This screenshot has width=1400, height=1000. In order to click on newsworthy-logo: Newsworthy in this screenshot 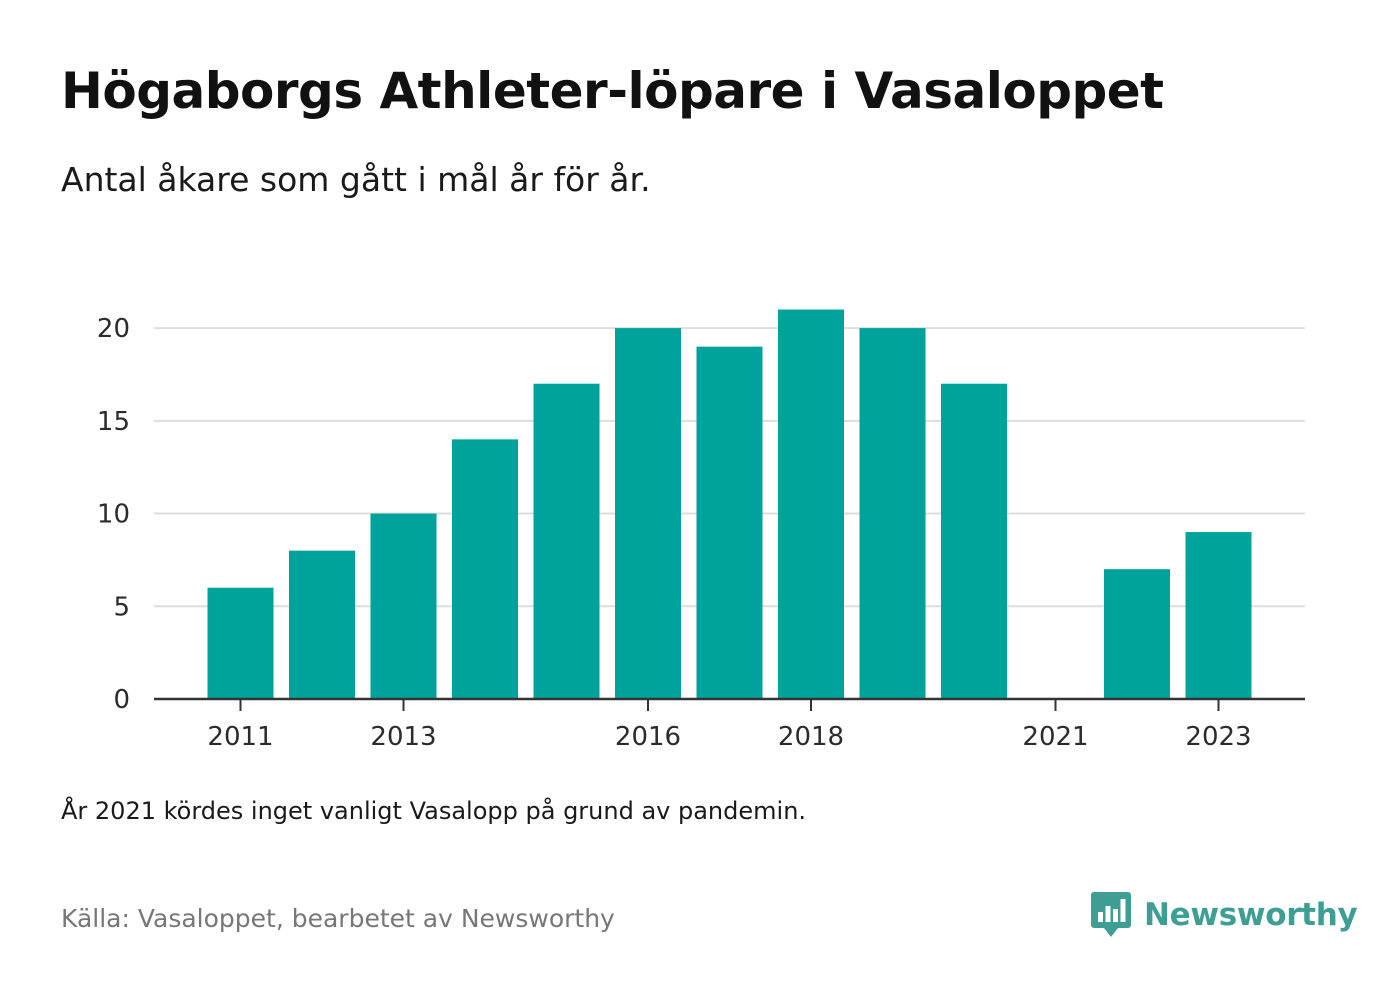, I will do `click(1224, 915)`.